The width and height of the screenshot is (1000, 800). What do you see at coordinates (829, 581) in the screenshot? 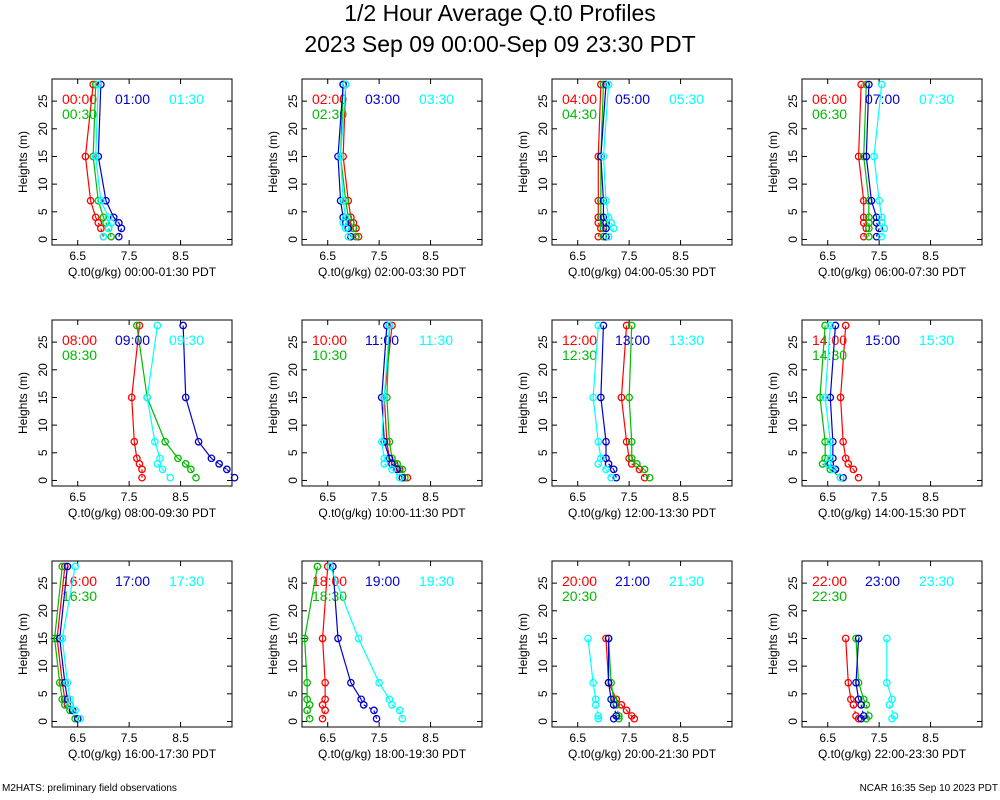
I see `legend-entry: 22:00` at bounding box center [829, 581].